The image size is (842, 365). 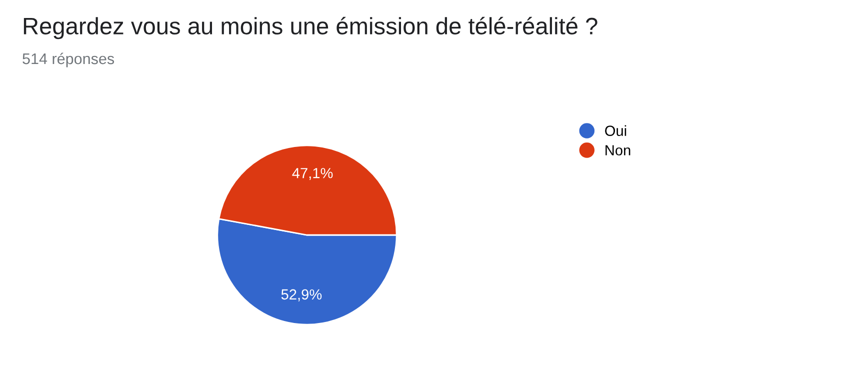 What do you see at coordinates (618, 150) in the screenshot?
I see `legend-label: Non` at bounding box center [618, 150].